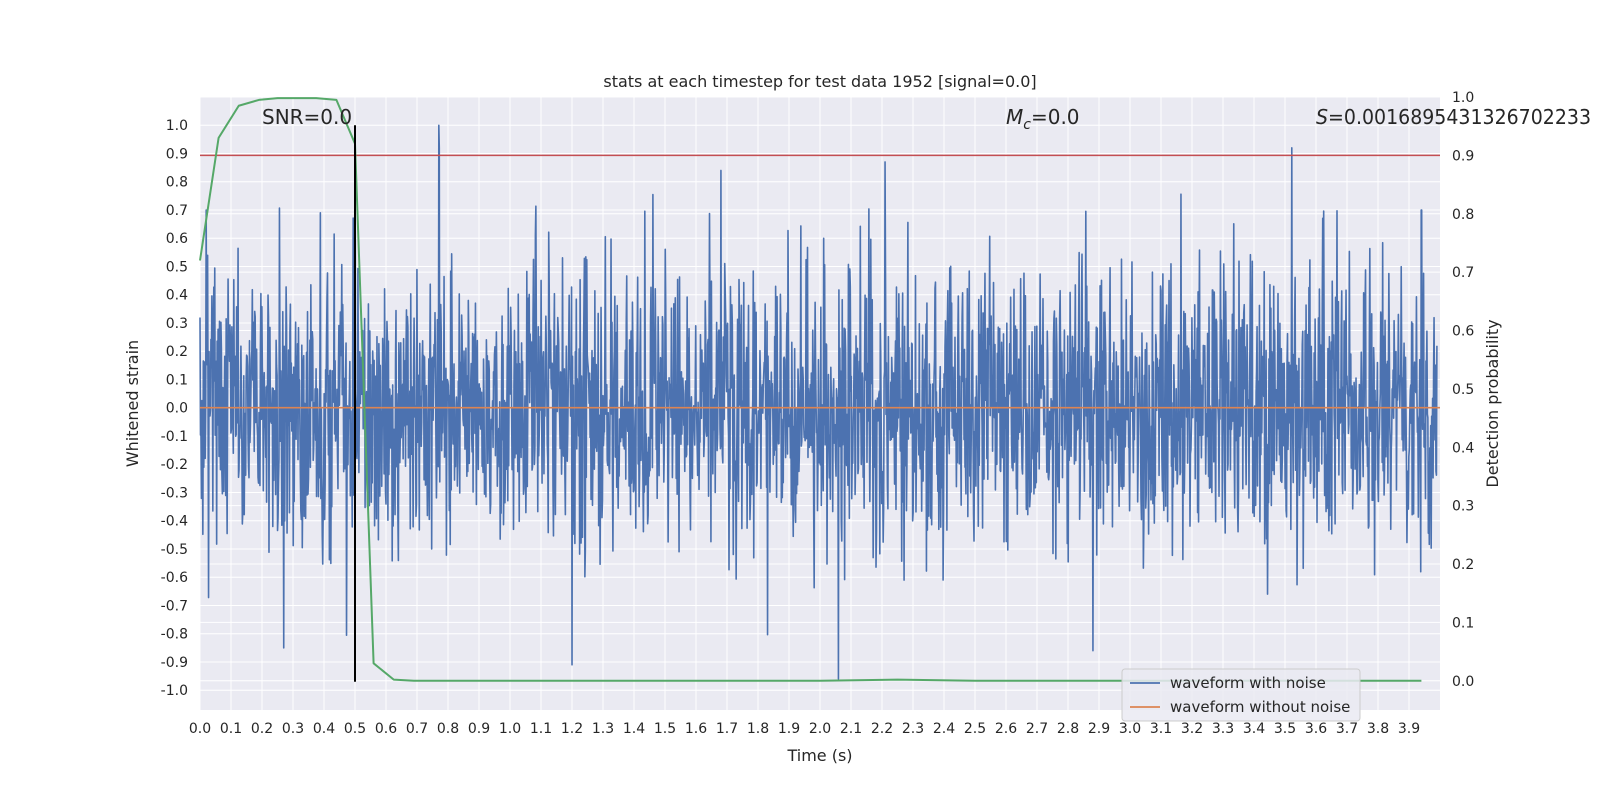  What do you see at coordinates (355, 729) in the screenshot?
I see `x-tick-label: 0.5` at bounding box center [355, 729].